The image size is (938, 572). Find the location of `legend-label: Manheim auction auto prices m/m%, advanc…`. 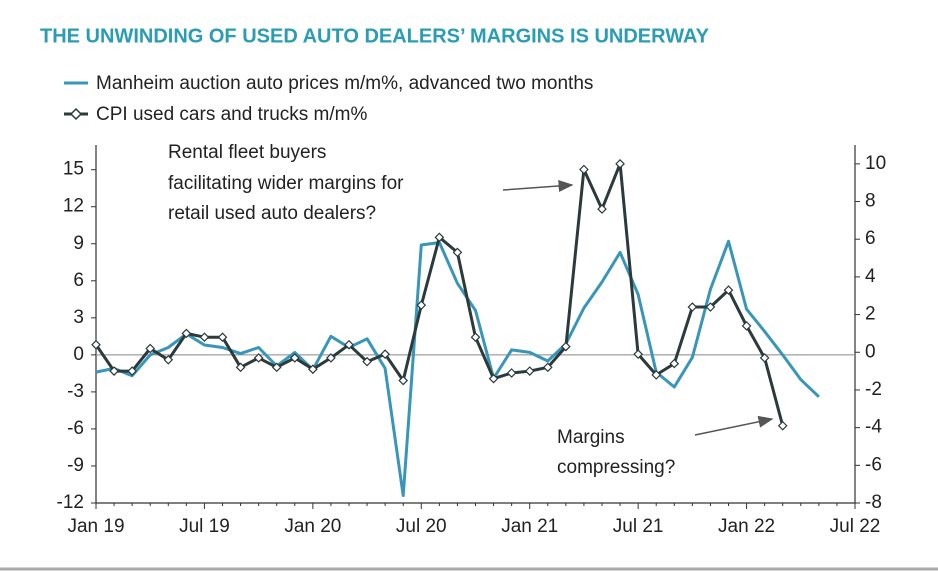

legend-label: Manheim auction auto prices m/m%, advanc… is located at coordinates (344, 83).